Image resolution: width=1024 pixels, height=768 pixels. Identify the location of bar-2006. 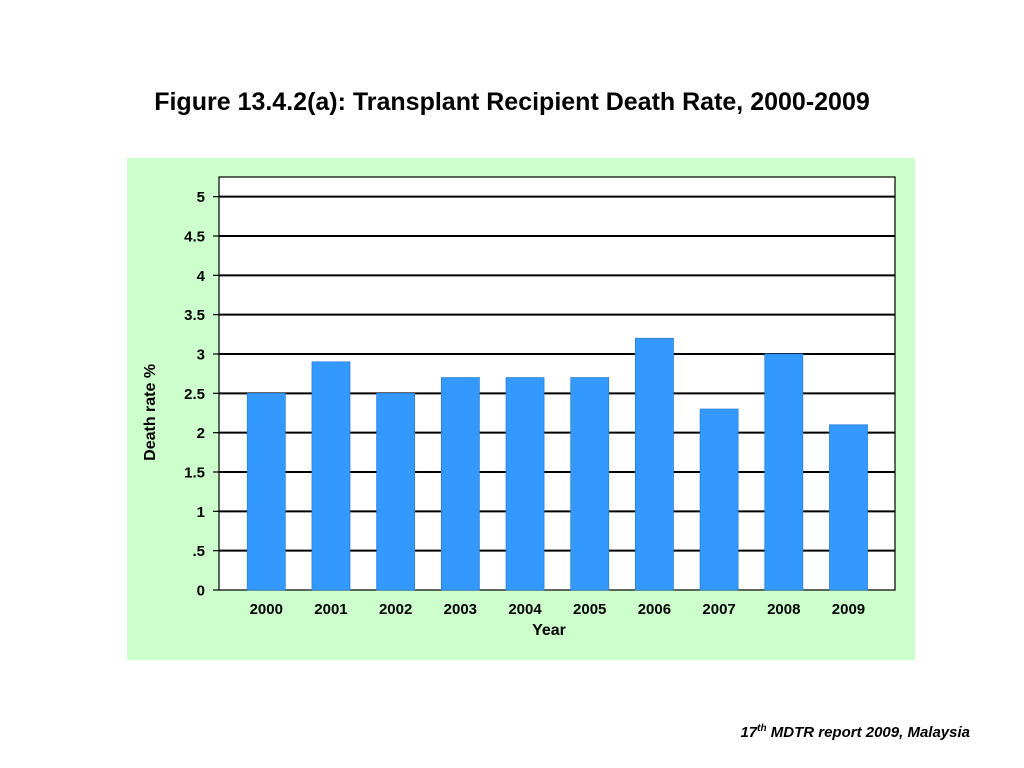
(654, 464).